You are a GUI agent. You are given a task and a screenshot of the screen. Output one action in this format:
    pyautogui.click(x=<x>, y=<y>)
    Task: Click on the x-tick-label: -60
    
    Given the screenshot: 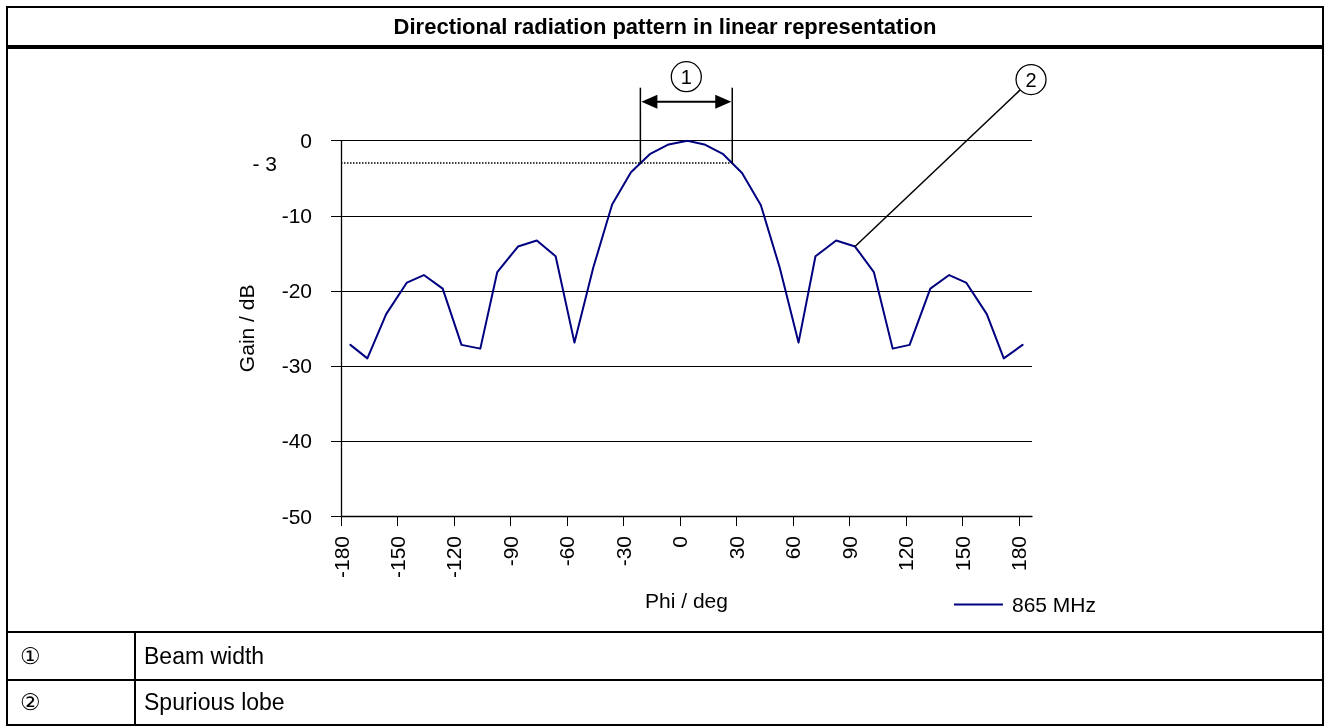 What is the action you would take?
    pyautogui.click(x=567, y=551)
    